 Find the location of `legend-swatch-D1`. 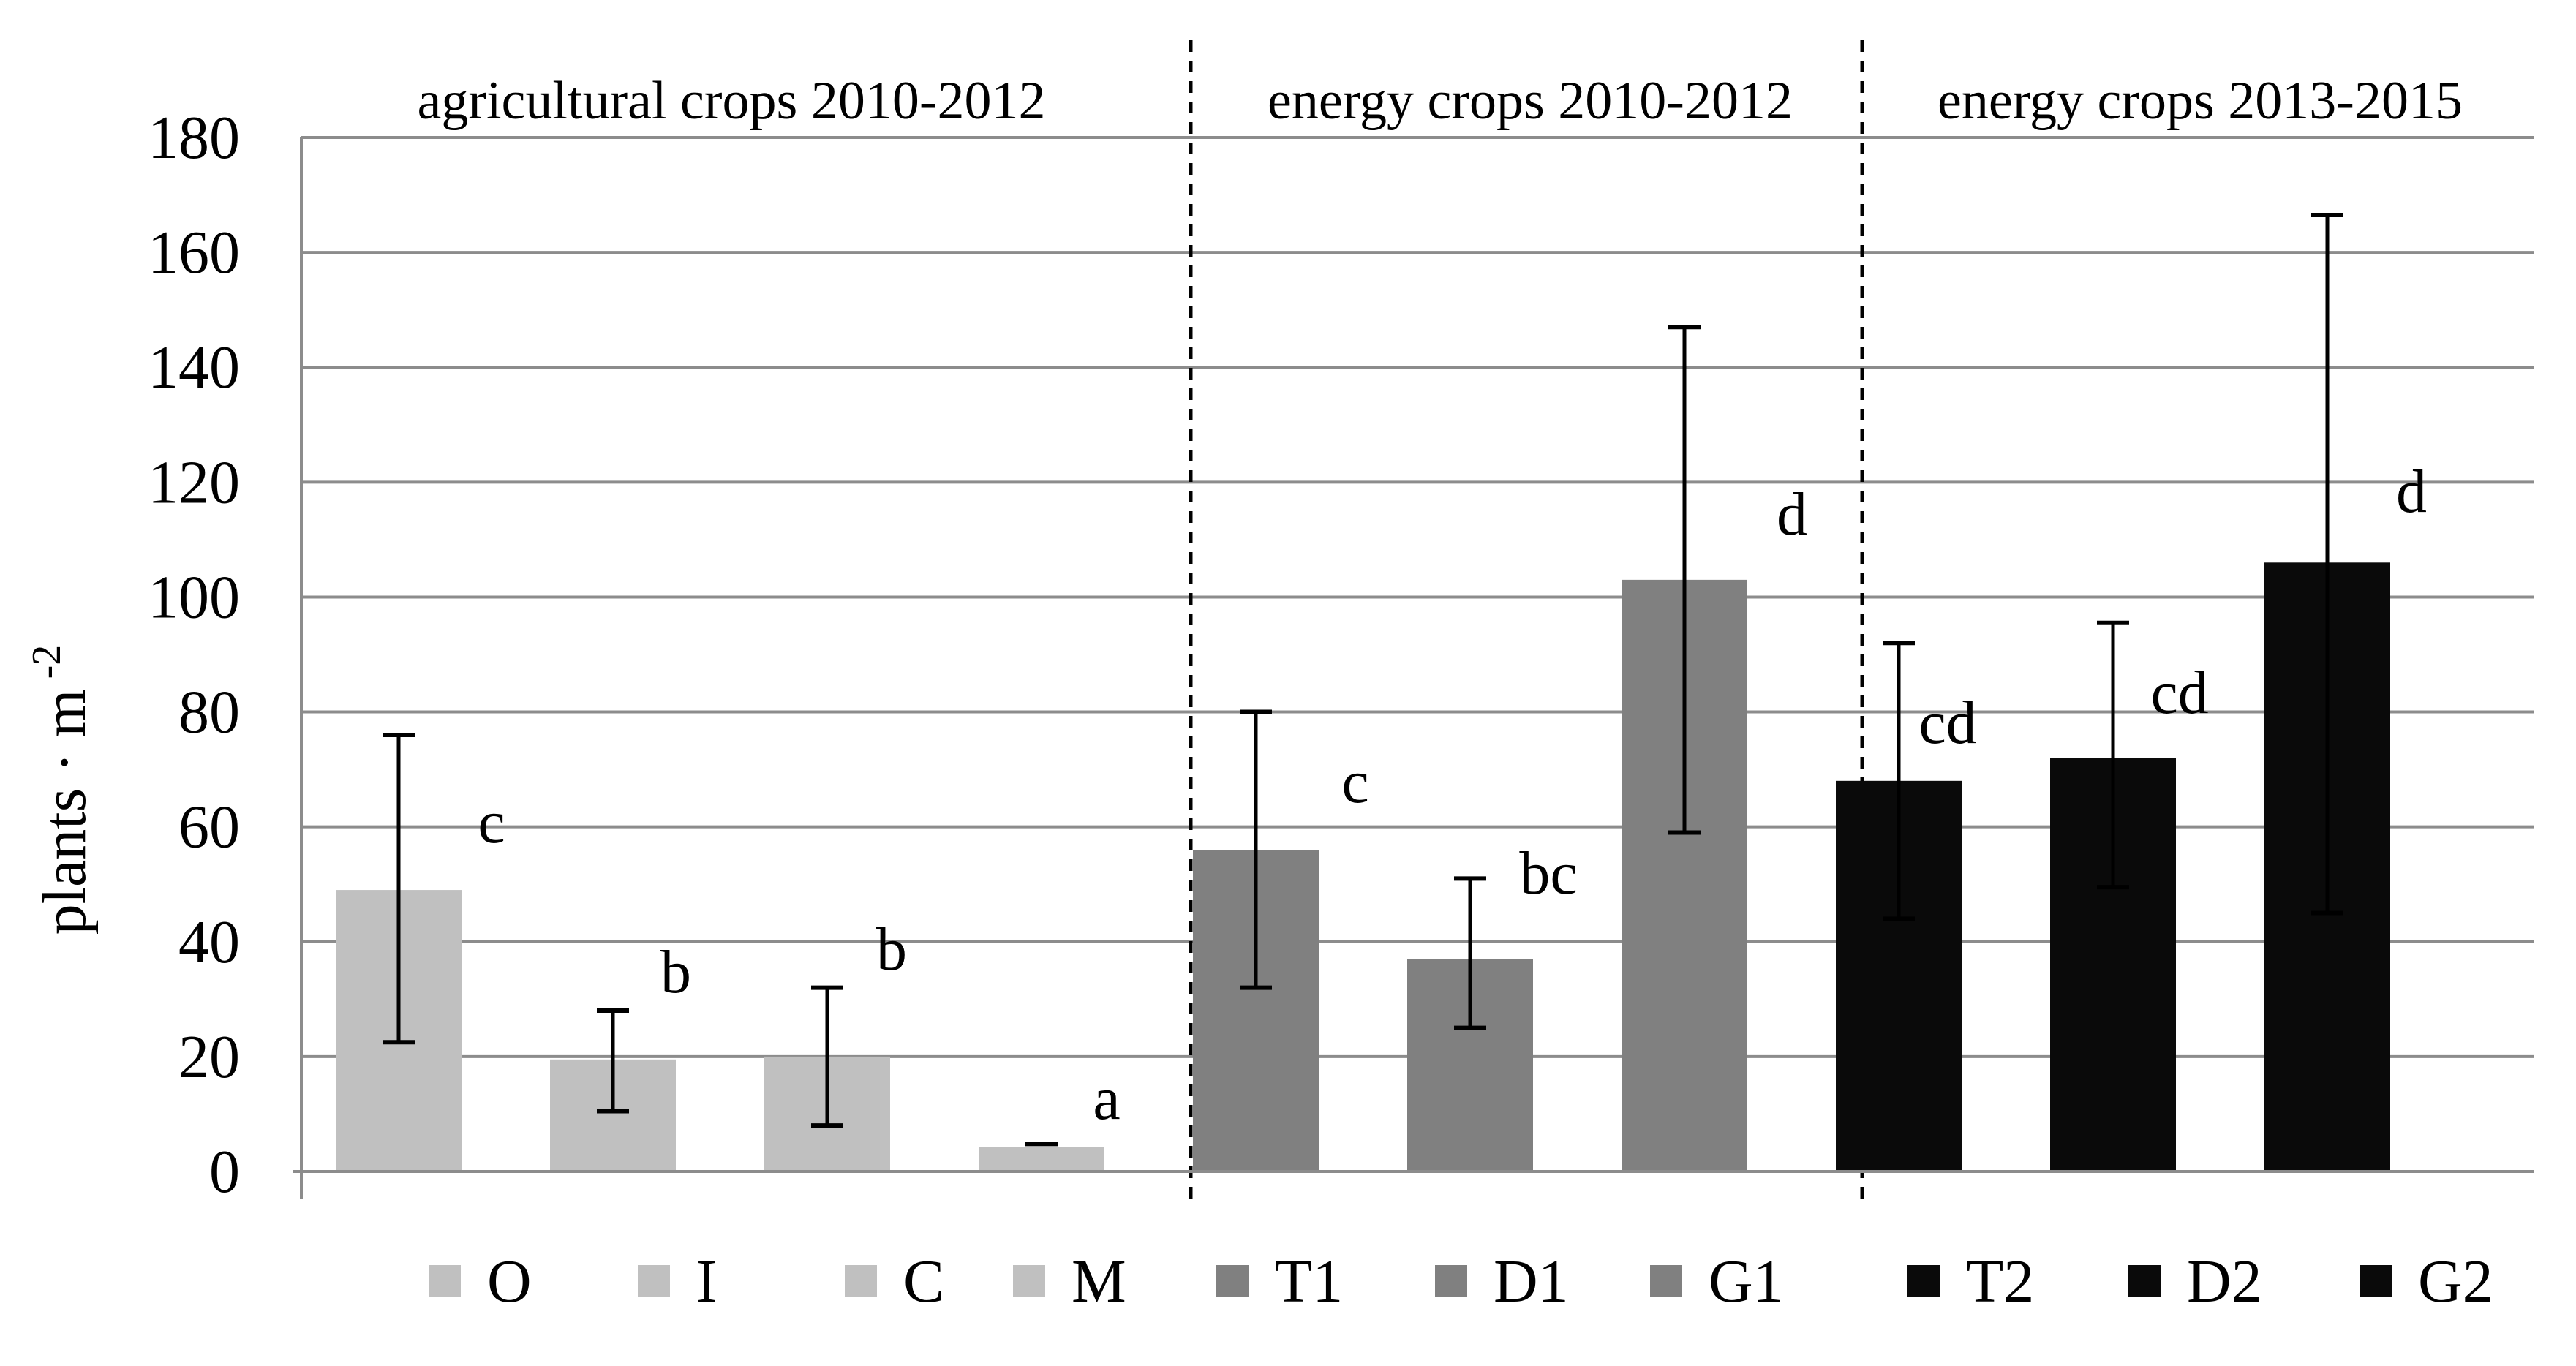

legend-swatch-D1 is located at coordinates (1451, 1281).